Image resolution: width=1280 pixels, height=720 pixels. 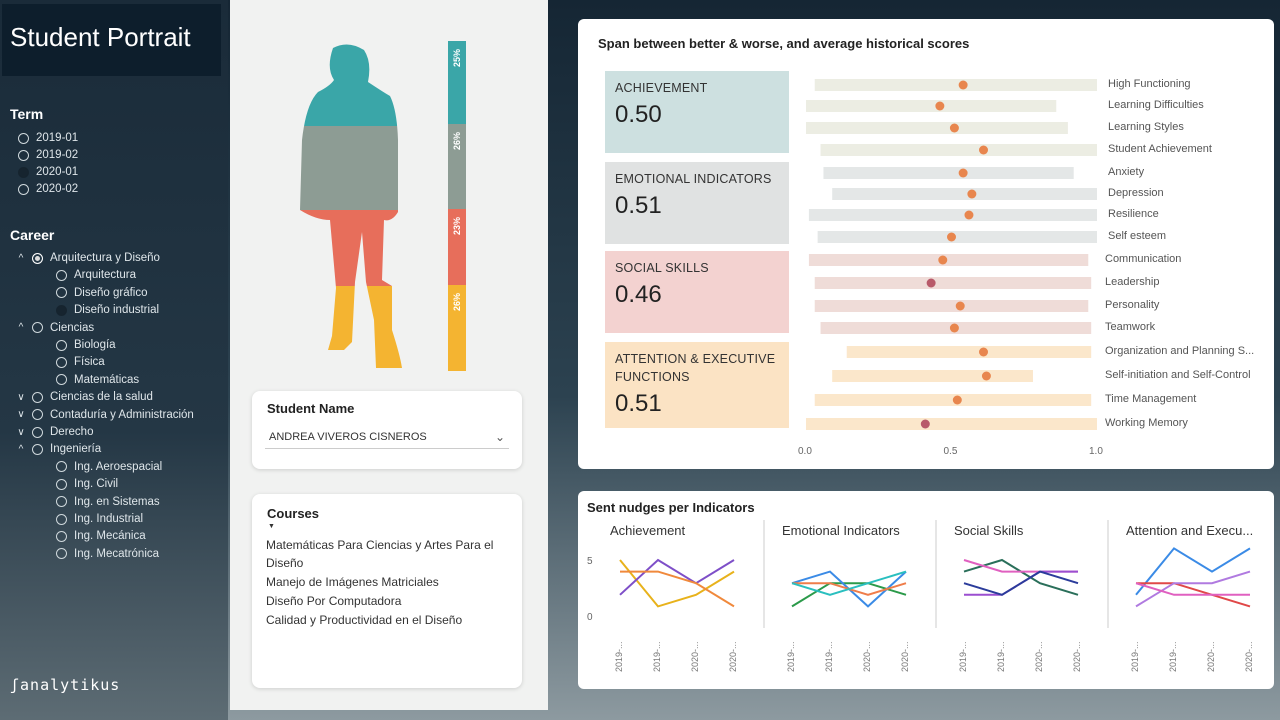 What do you see at coordinates (101, 536) in the screenshot?
I see `career-option: Ing. Mecánica` at bounding box center [101, 536].